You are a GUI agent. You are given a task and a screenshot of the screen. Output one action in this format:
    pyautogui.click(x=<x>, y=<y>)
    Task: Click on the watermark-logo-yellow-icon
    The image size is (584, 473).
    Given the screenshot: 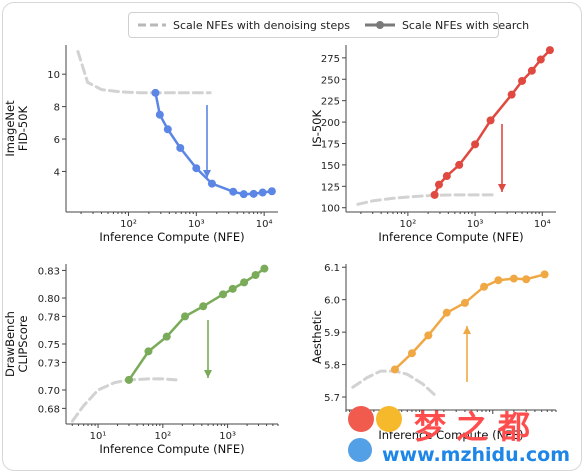 What is the action you would take?
    pyautogui.click(x=389, y=419)
    